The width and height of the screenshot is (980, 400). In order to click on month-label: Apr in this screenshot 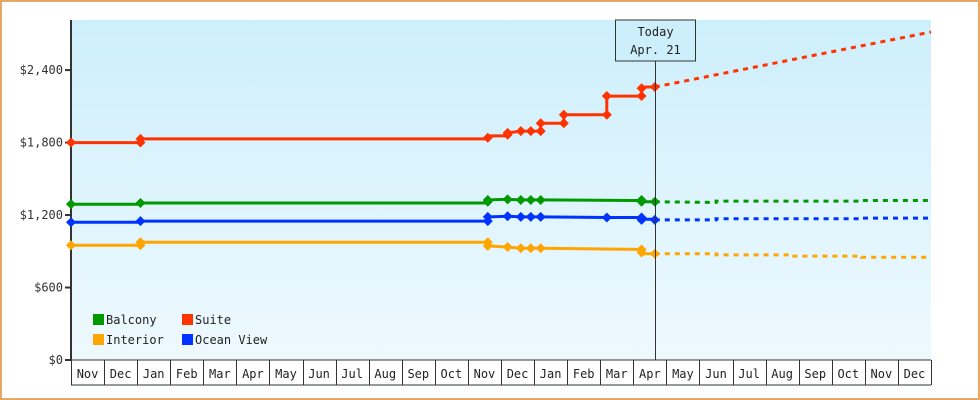, I will do `click(650, 374)`.